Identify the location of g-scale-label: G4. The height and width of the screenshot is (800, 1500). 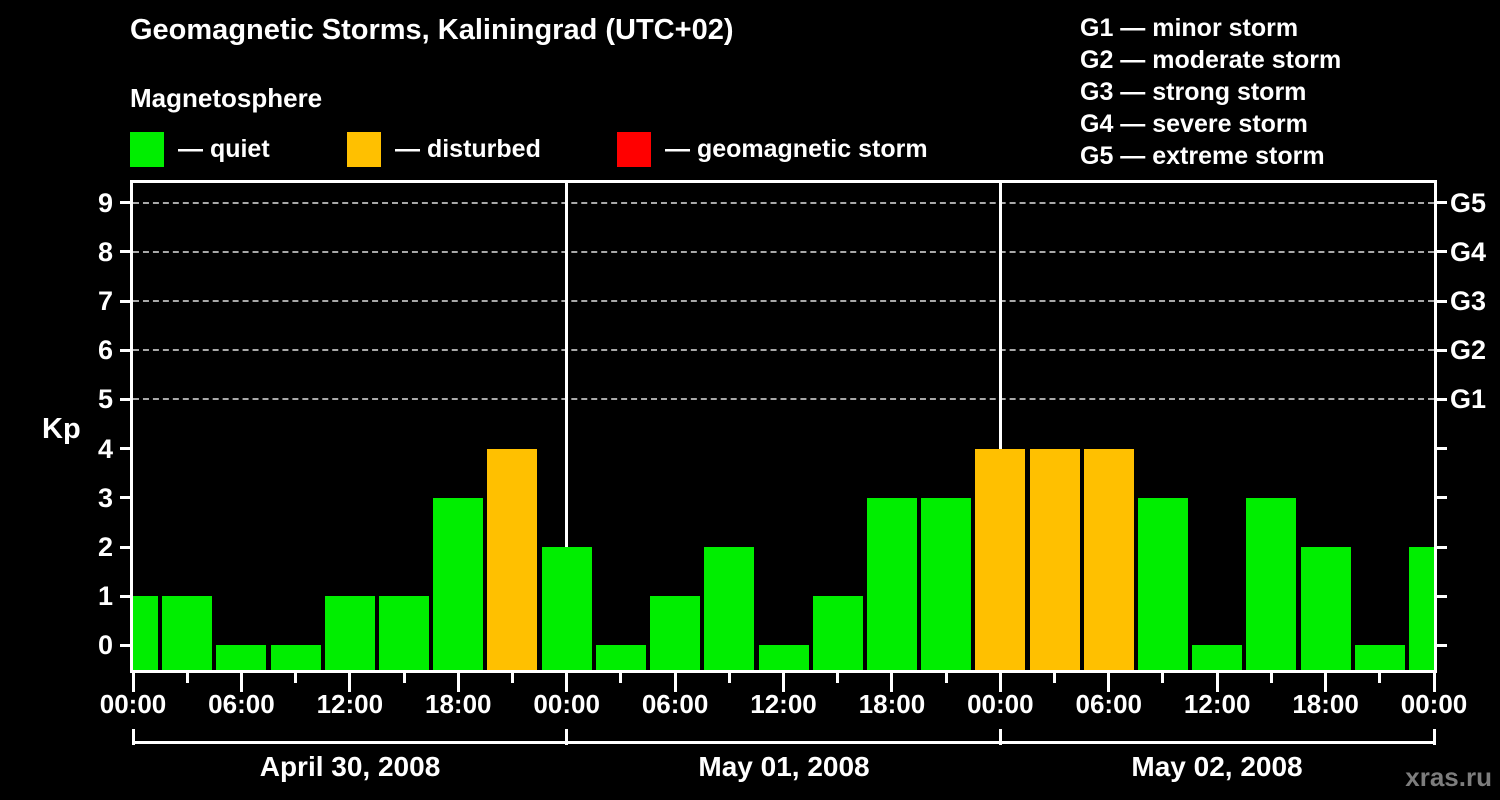
(1468, 251).